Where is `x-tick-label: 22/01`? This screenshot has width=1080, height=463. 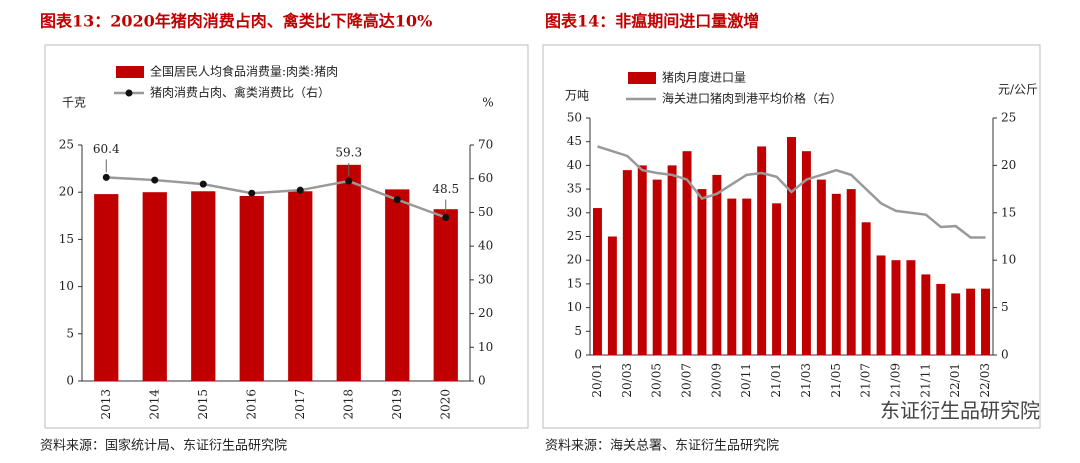 x-tick-label: 22/01 is located at coordinates (955, 380).